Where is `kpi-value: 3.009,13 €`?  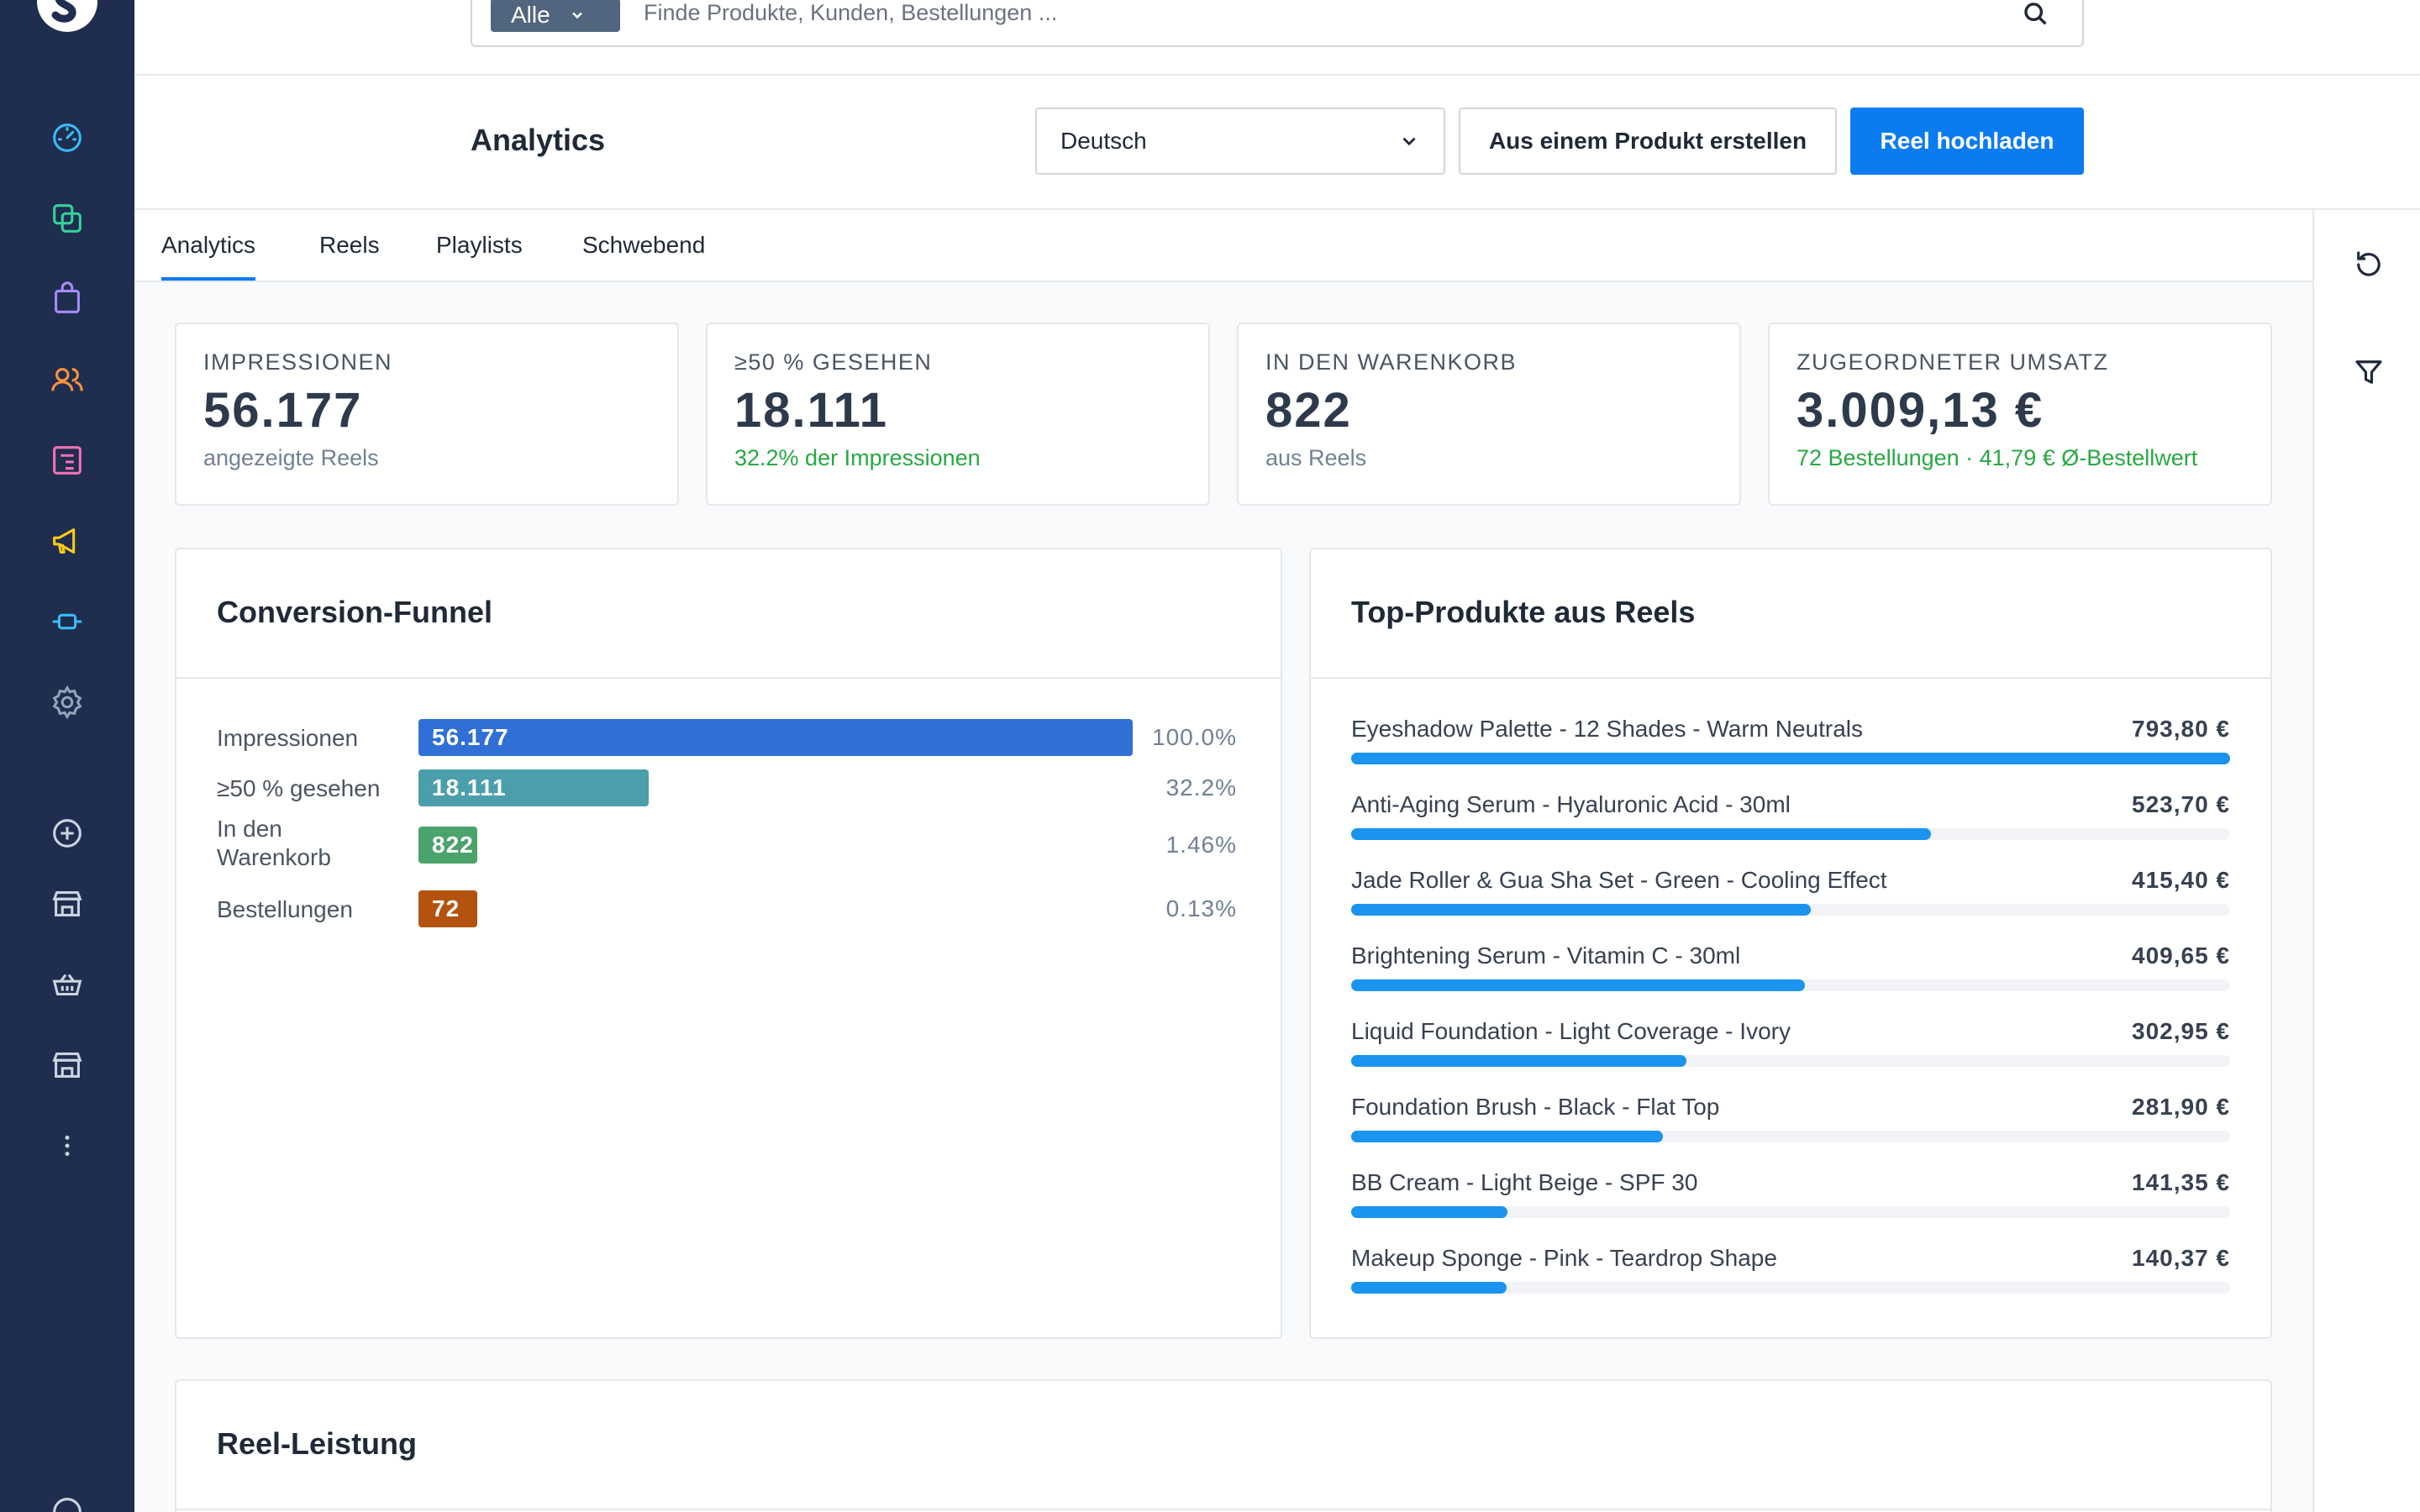 kpi-value: 3.009,13 € is located at coordinates (1921, 410).